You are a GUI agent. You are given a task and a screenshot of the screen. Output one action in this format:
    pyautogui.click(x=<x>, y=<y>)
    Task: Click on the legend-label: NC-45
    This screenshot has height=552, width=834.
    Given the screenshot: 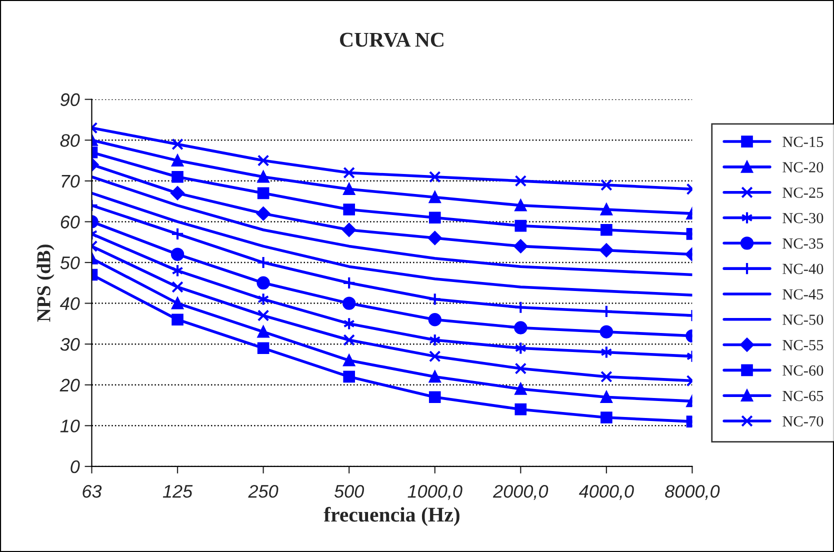 What is the action you would take?
    pyautogui.click(x=803, y=294)
    